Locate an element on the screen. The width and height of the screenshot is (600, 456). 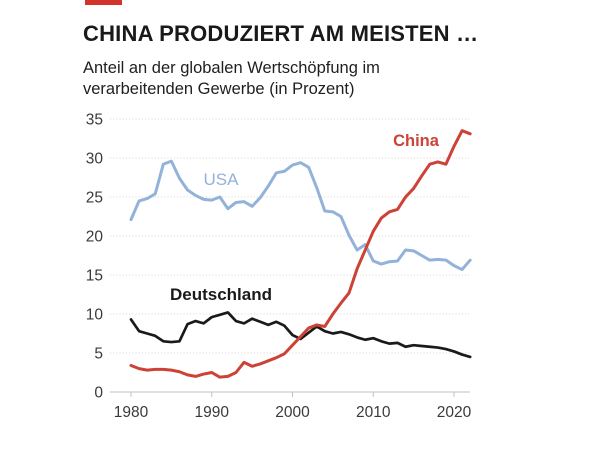
chart-subtitle-line1: Anteil an der globalen Wertschöpfung im is located at coordinates (231, 68).